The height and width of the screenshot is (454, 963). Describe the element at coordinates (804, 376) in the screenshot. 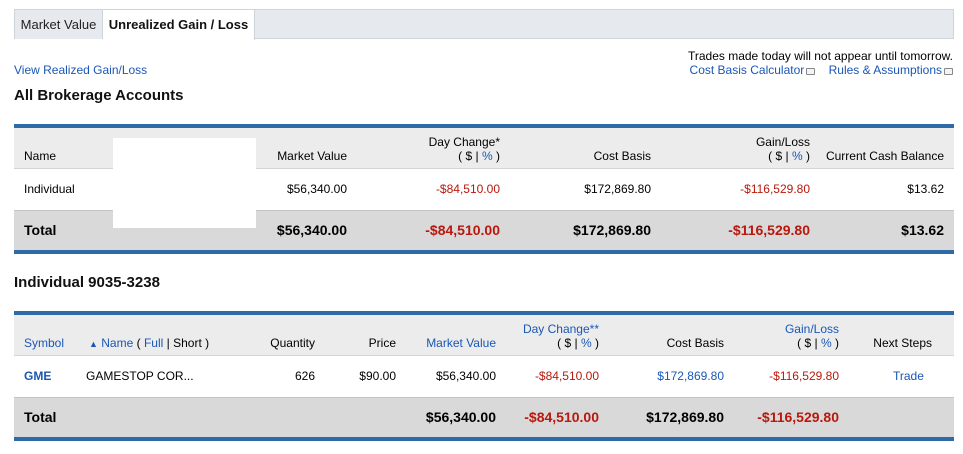

I see `position-gain-loss: -$116,529.80` at that location.